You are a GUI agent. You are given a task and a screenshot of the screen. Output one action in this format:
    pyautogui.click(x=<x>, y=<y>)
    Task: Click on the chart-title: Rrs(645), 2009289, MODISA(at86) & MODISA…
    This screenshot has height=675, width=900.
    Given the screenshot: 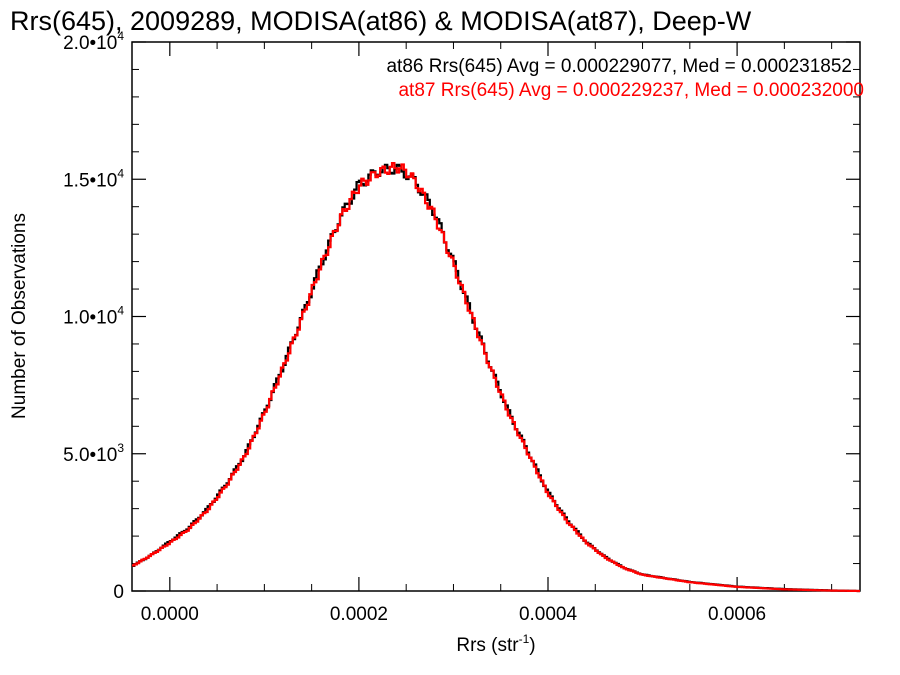 What is the action you would take?
    pyautogui.click(x=381, y=21)
    